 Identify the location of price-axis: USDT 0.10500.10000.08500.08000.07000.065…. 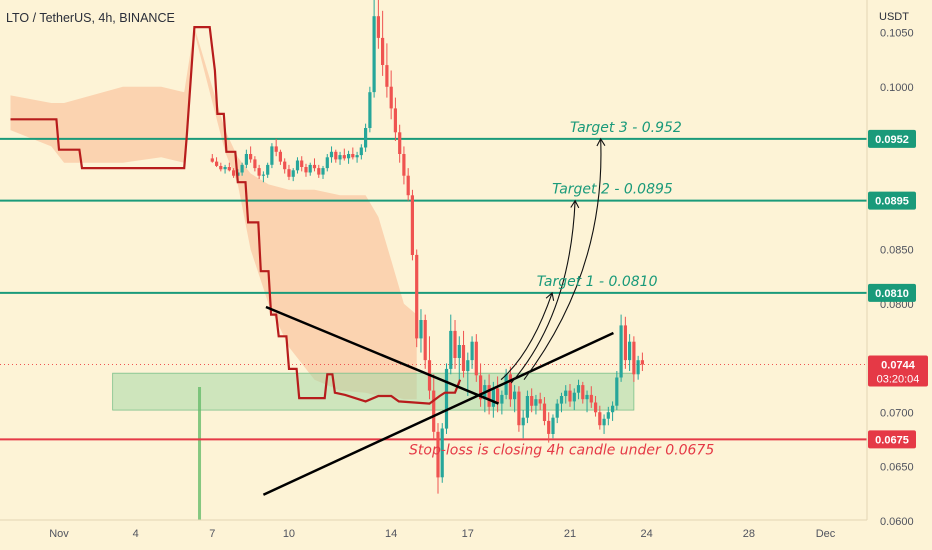
(897, 264).